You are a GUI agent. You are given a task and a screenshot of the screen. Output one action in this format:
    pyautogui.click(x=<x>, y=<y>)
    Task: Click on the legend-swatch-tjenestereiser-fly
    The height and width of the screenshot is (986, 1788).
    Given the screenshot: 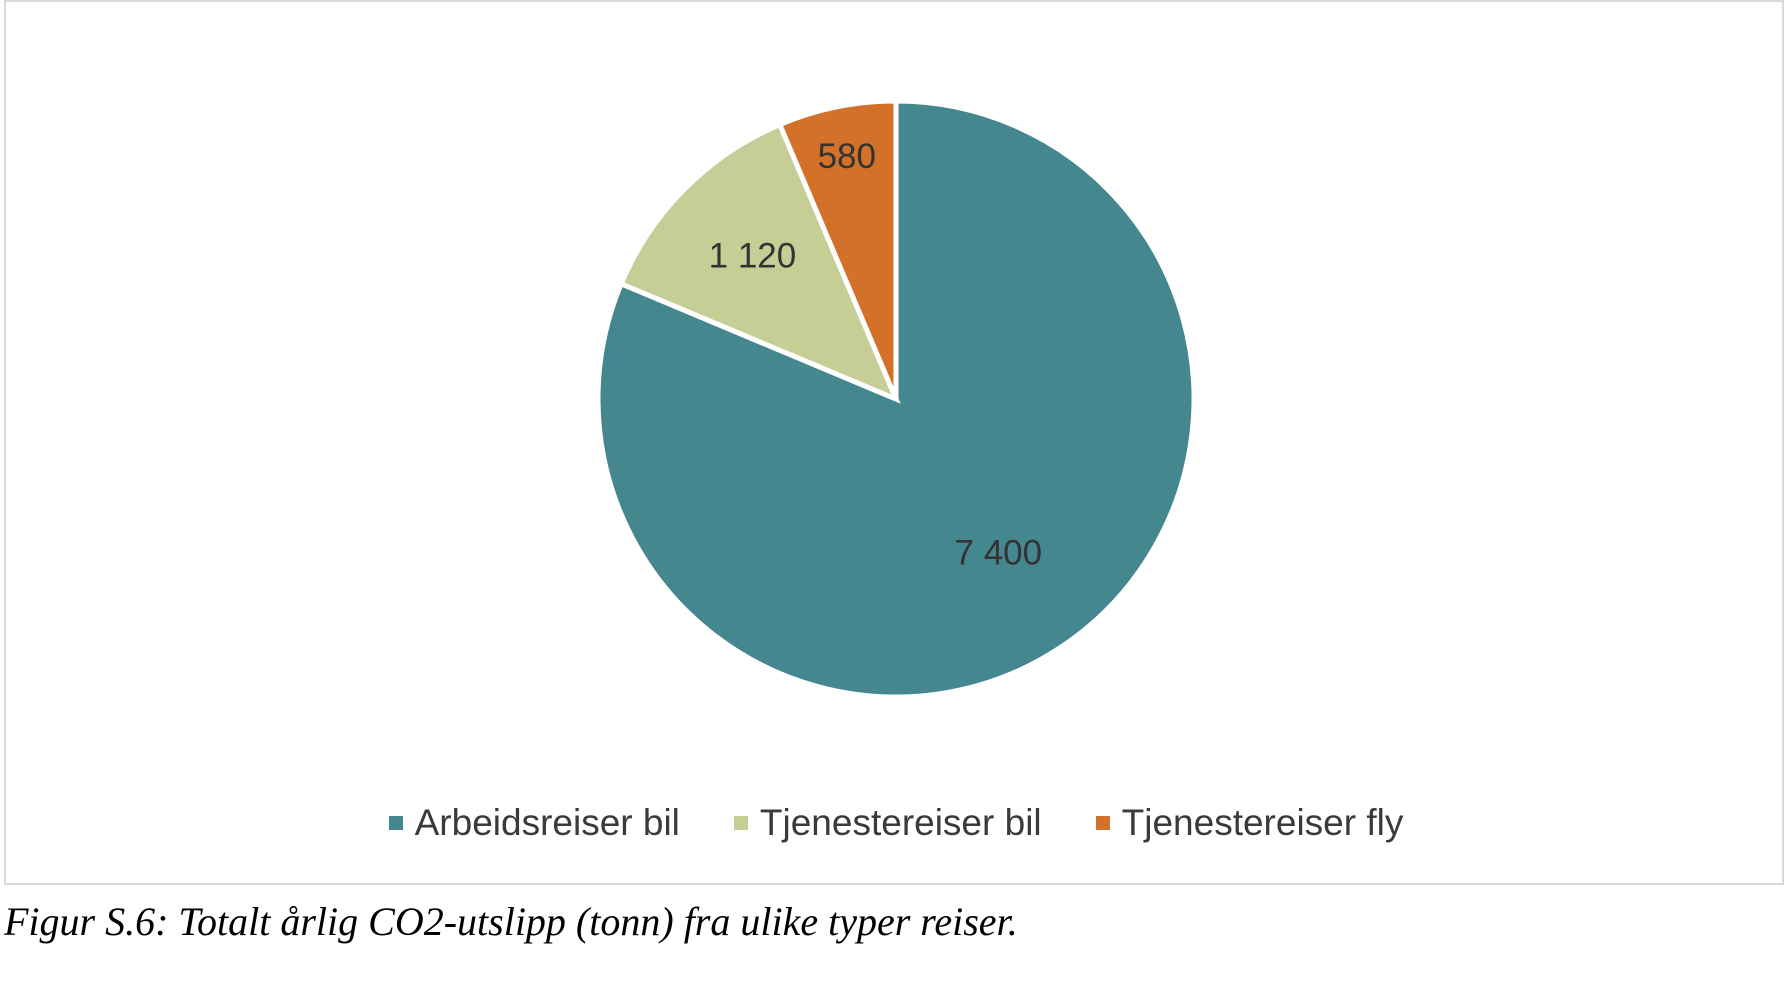 What is the action you would take?
    pyautogui.click(x=1102, y=823)
    